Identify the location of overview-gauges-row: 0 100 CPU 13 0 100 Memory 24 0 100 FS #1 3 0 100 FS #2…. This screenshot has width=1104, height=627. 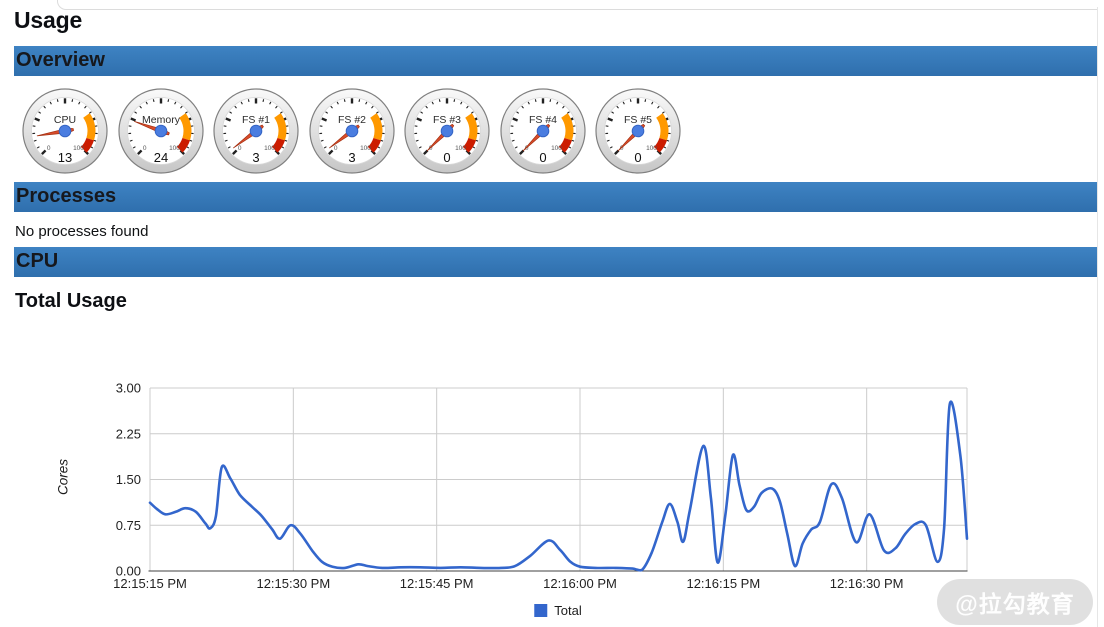
(552, 131).